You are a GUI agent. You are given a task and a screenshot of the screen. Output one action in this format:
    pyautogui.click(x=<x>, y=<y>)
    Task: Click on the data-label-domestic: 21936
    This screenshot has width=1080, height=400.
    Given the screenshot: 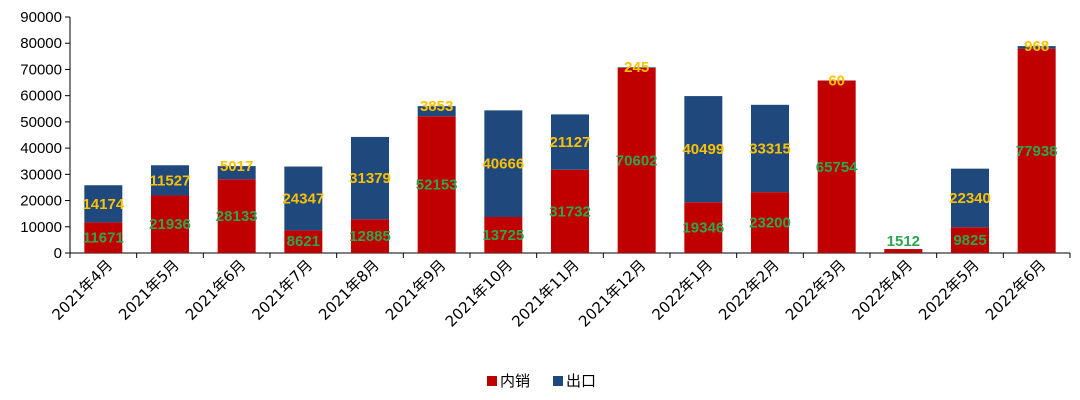 What is the action you would take?
    pyautogui.click(x=170, y=224)
    